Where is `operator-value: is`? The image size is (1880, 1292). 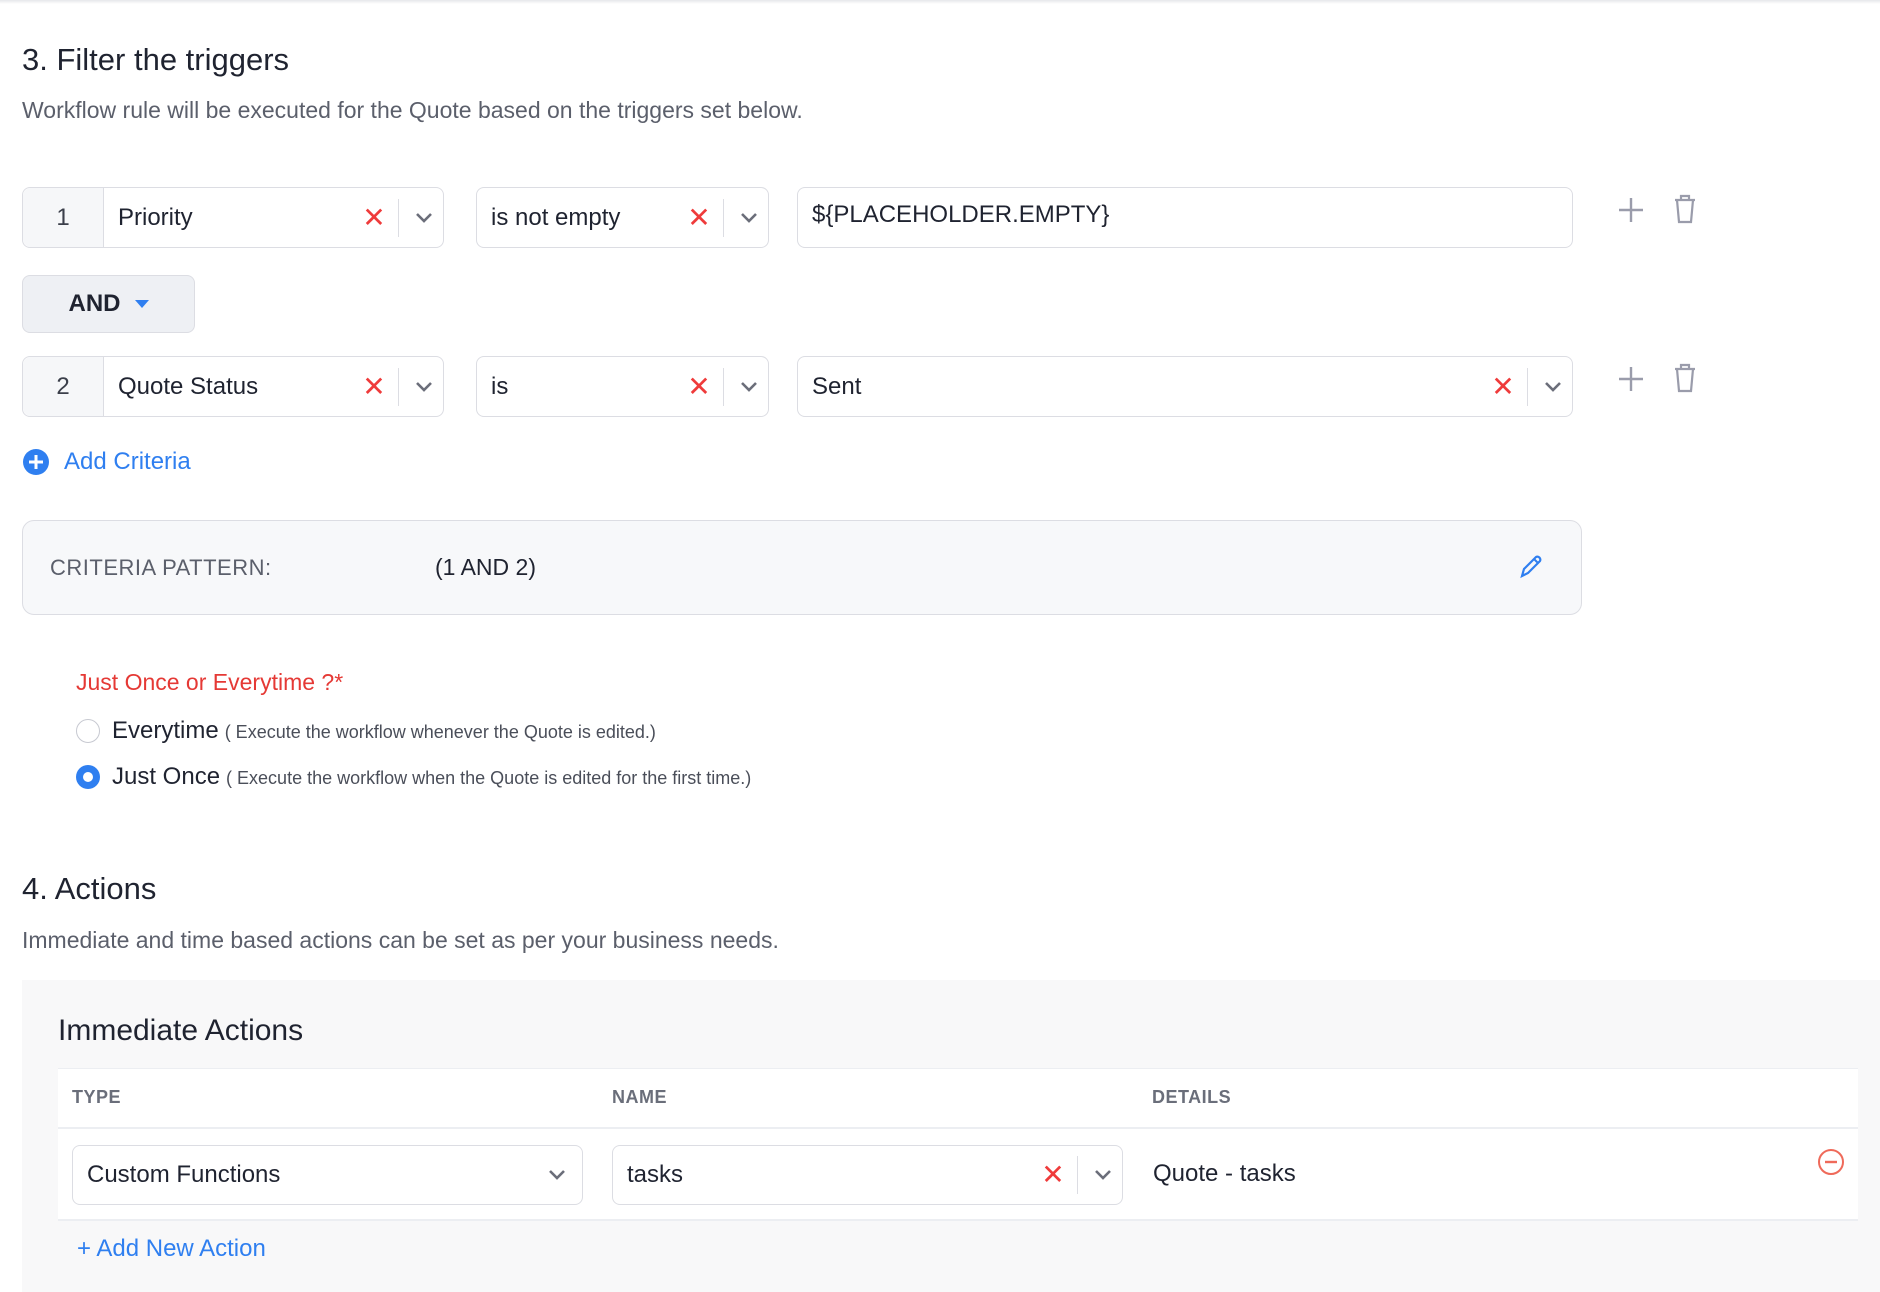 operator-value: is is located at coordinates (500, 386).